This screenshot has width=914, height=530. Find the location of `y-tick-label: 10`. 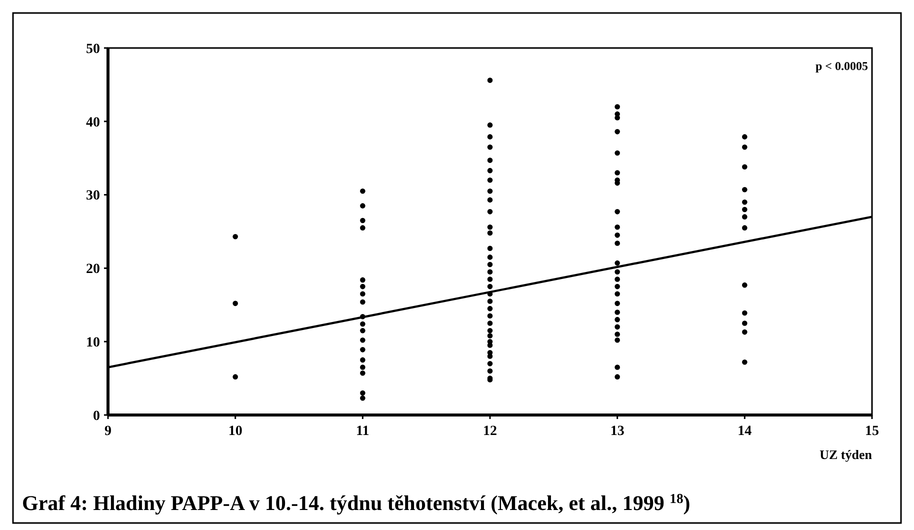

y-tick-label: 10 is located at coordinates (93, 343).